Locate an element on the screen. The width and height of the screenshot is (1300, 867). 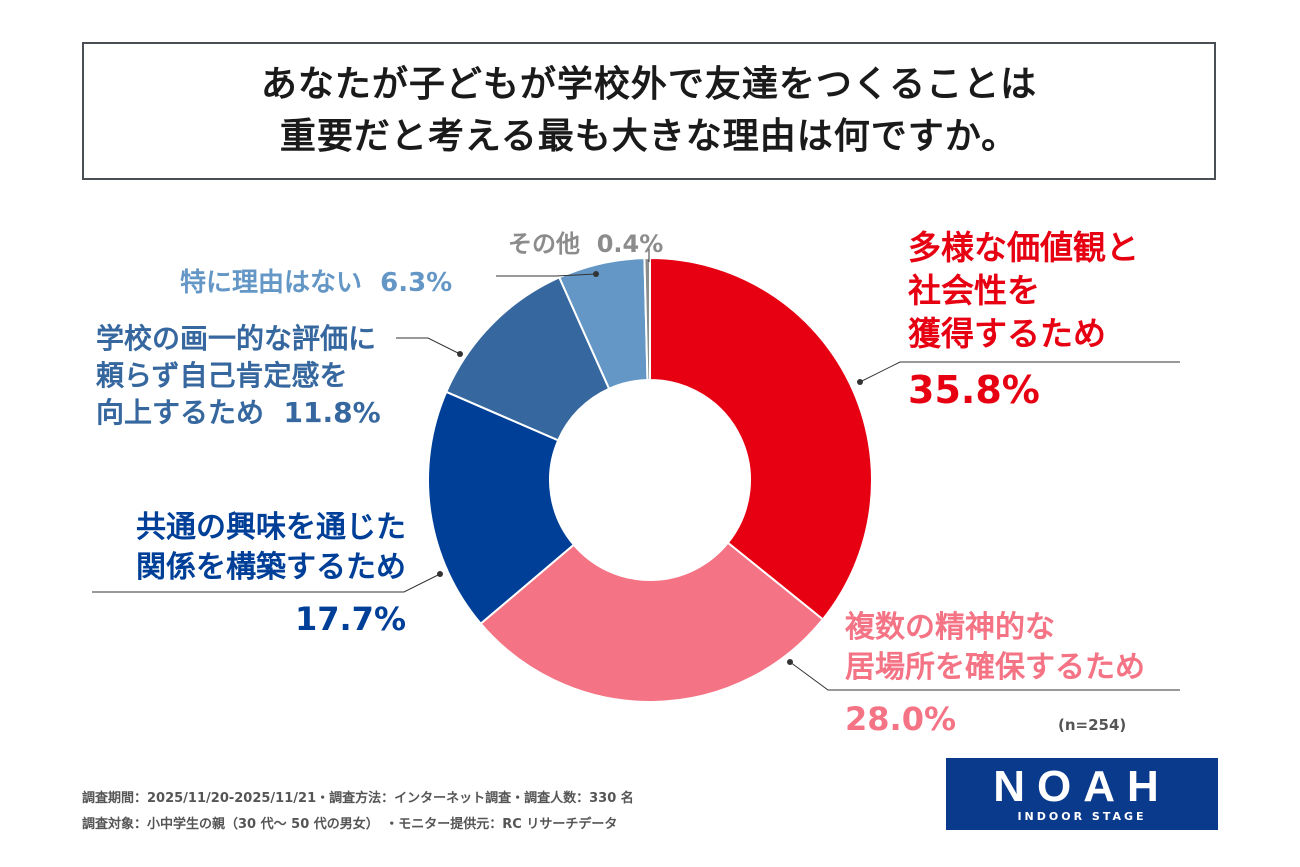
leader-none is located at coordinates (546, 275).